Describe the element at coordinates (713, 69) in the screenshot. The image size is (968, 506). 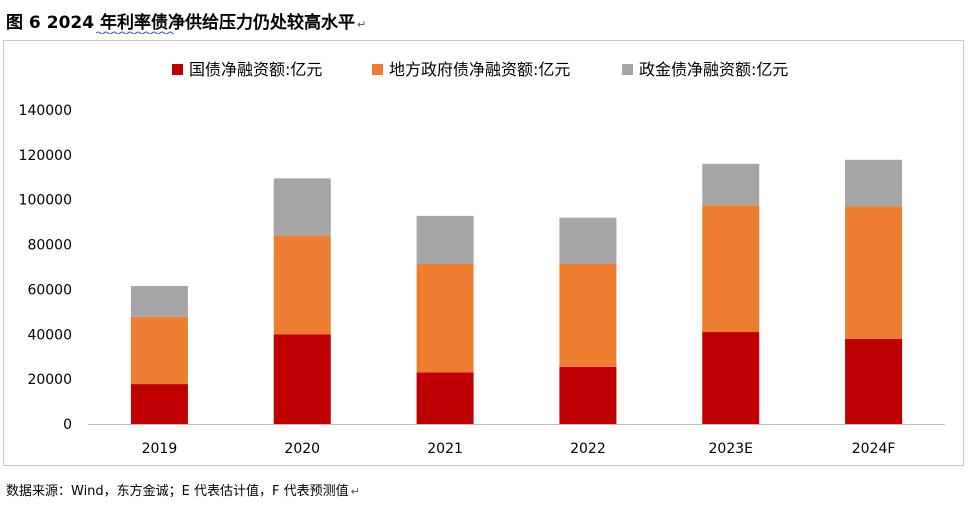
I see `legend-label-3: 政金债净融资额:亿元` at that location.